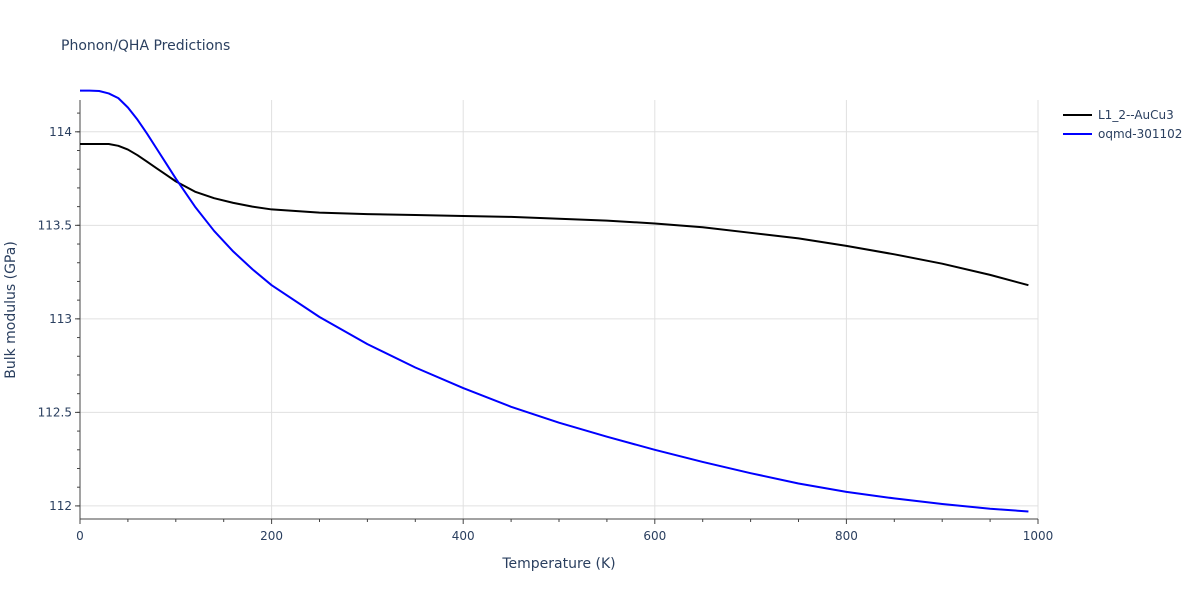  What do you see at coordinates (145, 46) in the screenshot?
I see `chart-title: Phonon/QHA Predictions` at bounding box center [145, 46].